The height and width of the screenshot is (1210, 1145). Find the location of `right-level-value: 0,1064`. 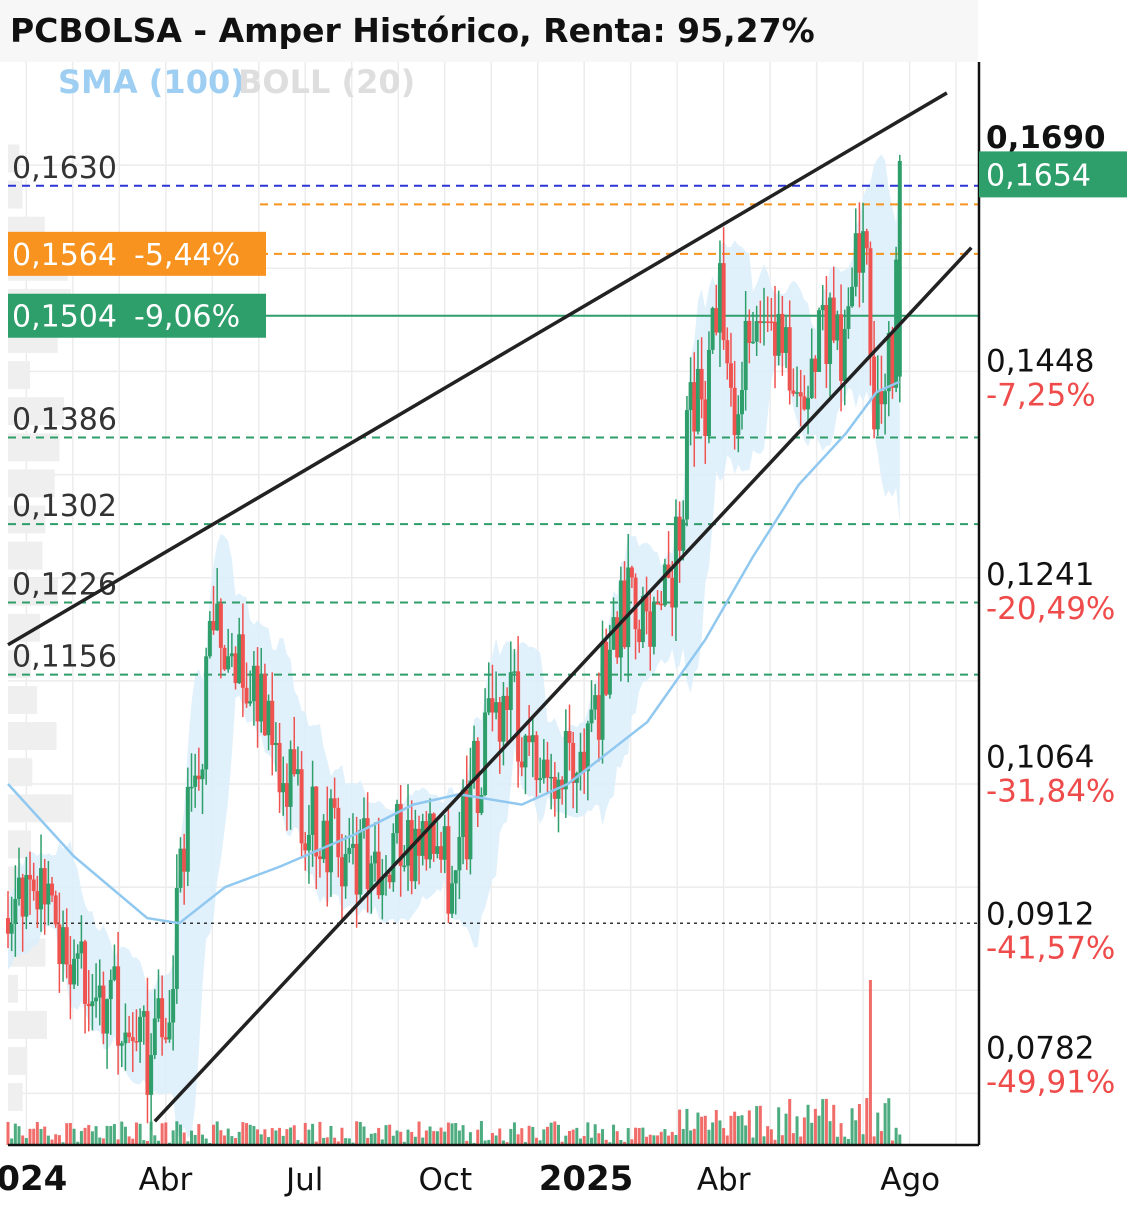

right-level-value: 0,1064 is located at coordinates (1040, 758).